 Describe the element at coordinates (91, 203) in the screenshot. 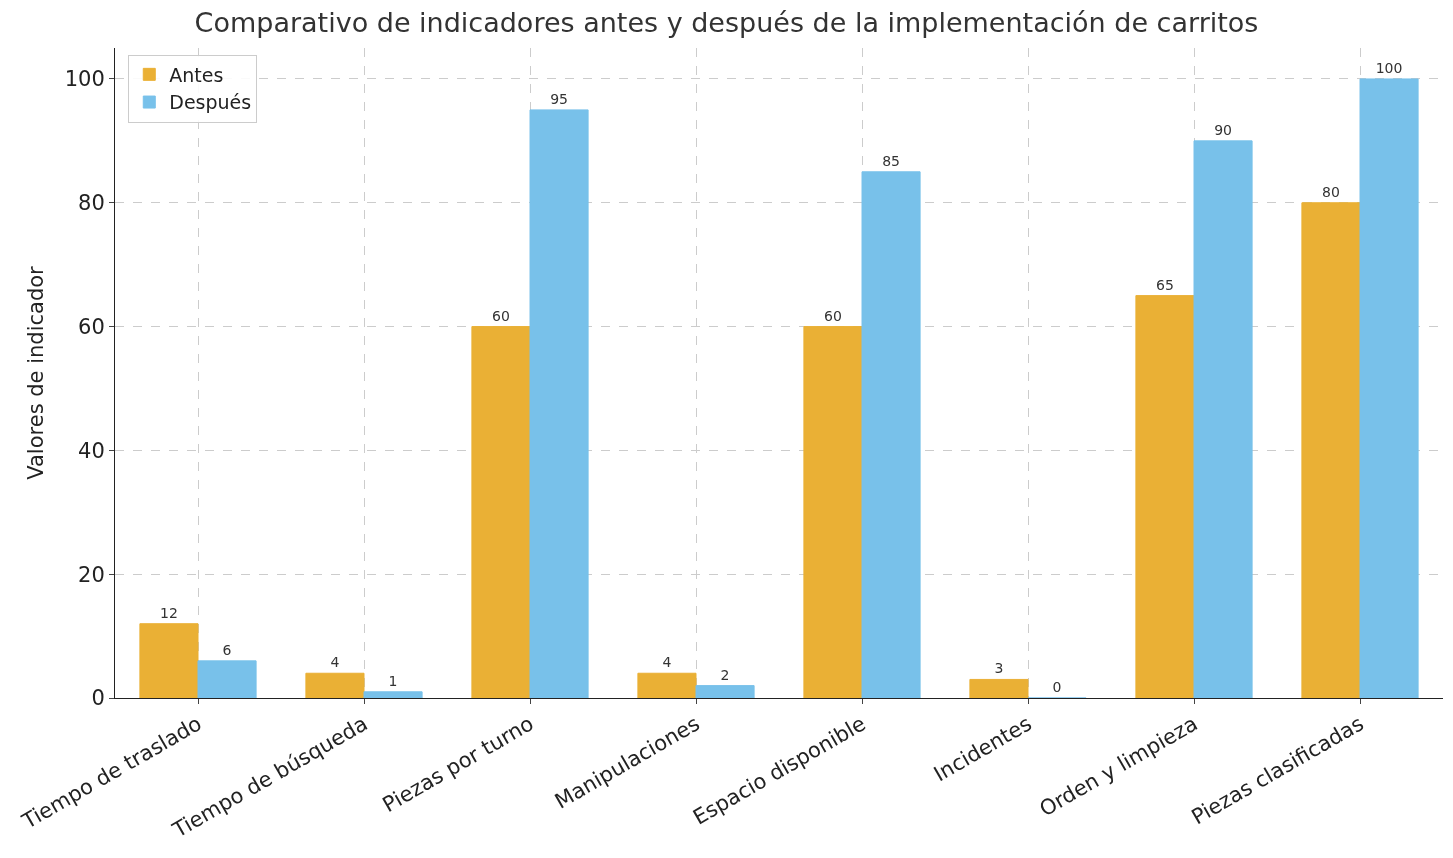

I see `y-tick-label: 80` at that location.